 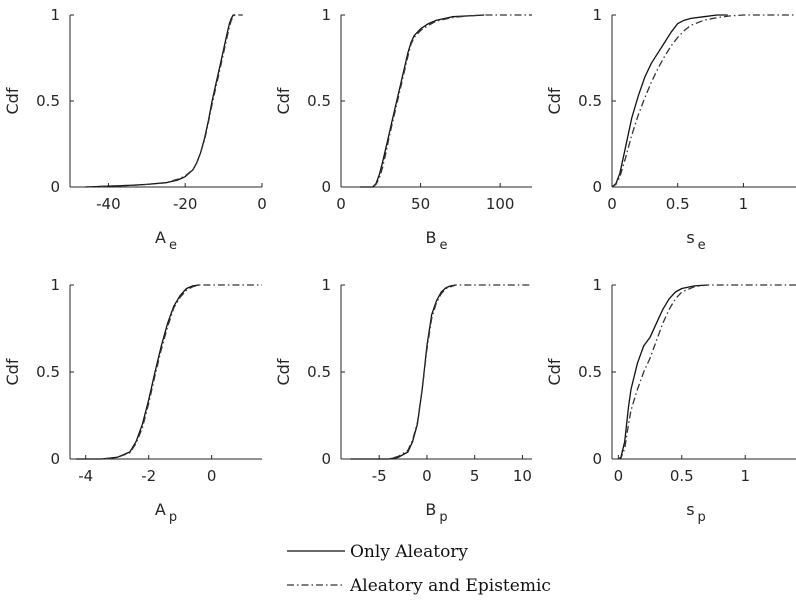 I want to click on chart-panel: 0 0.5 1 0 0.5 1 Cdf s e, so click(x=670, y=129).